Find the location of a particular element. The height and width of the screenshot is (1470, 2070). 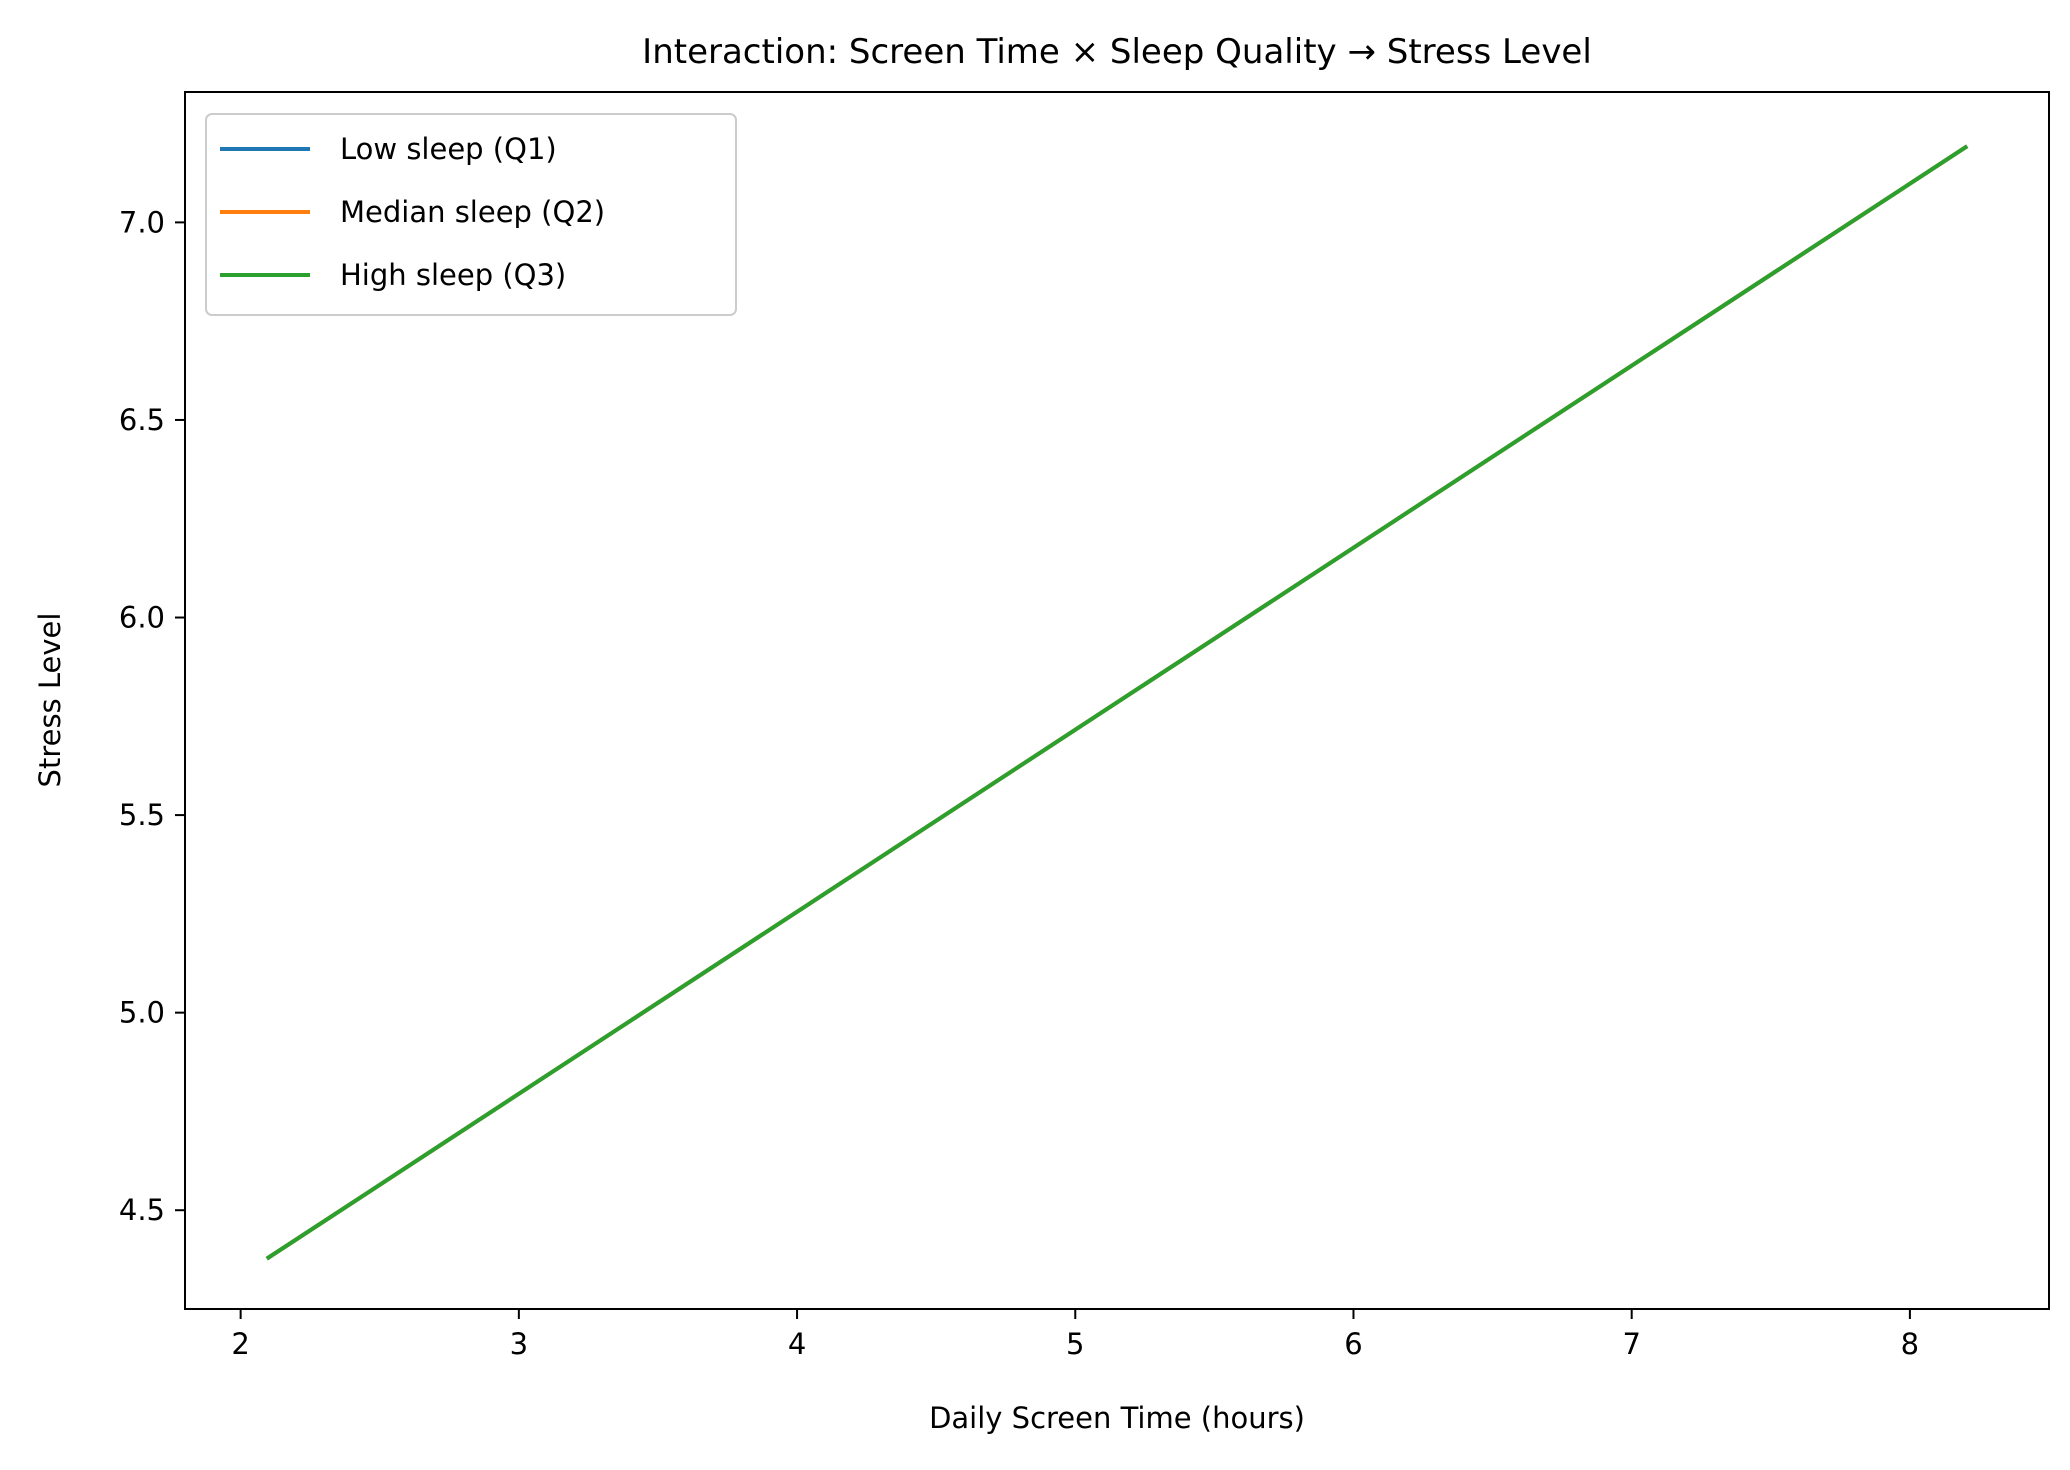

y-axis-label: Stress Level is located at coordinates (50, 700).